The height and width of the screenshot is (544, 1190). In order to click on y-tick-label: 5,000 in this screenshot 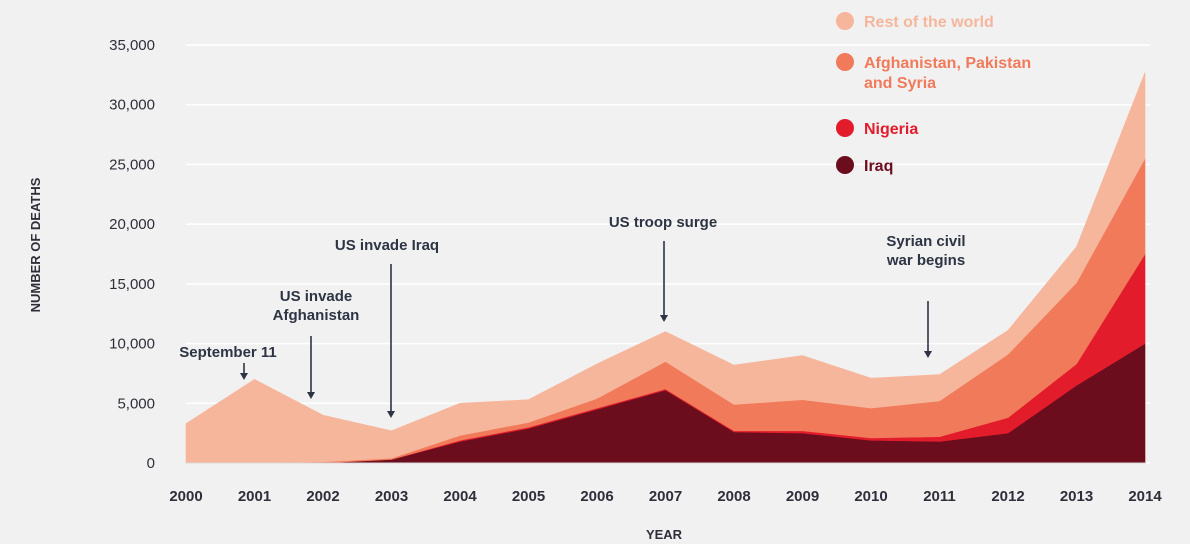, I will do `click(136, 403)`.